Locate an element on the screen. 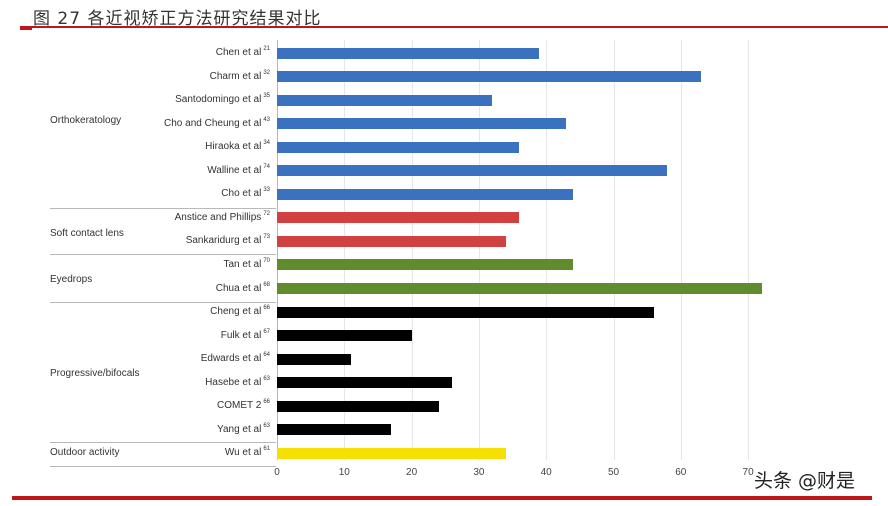 This screenshot has height=506, width=888. bottom-divider is located at coordinates (442, 498).